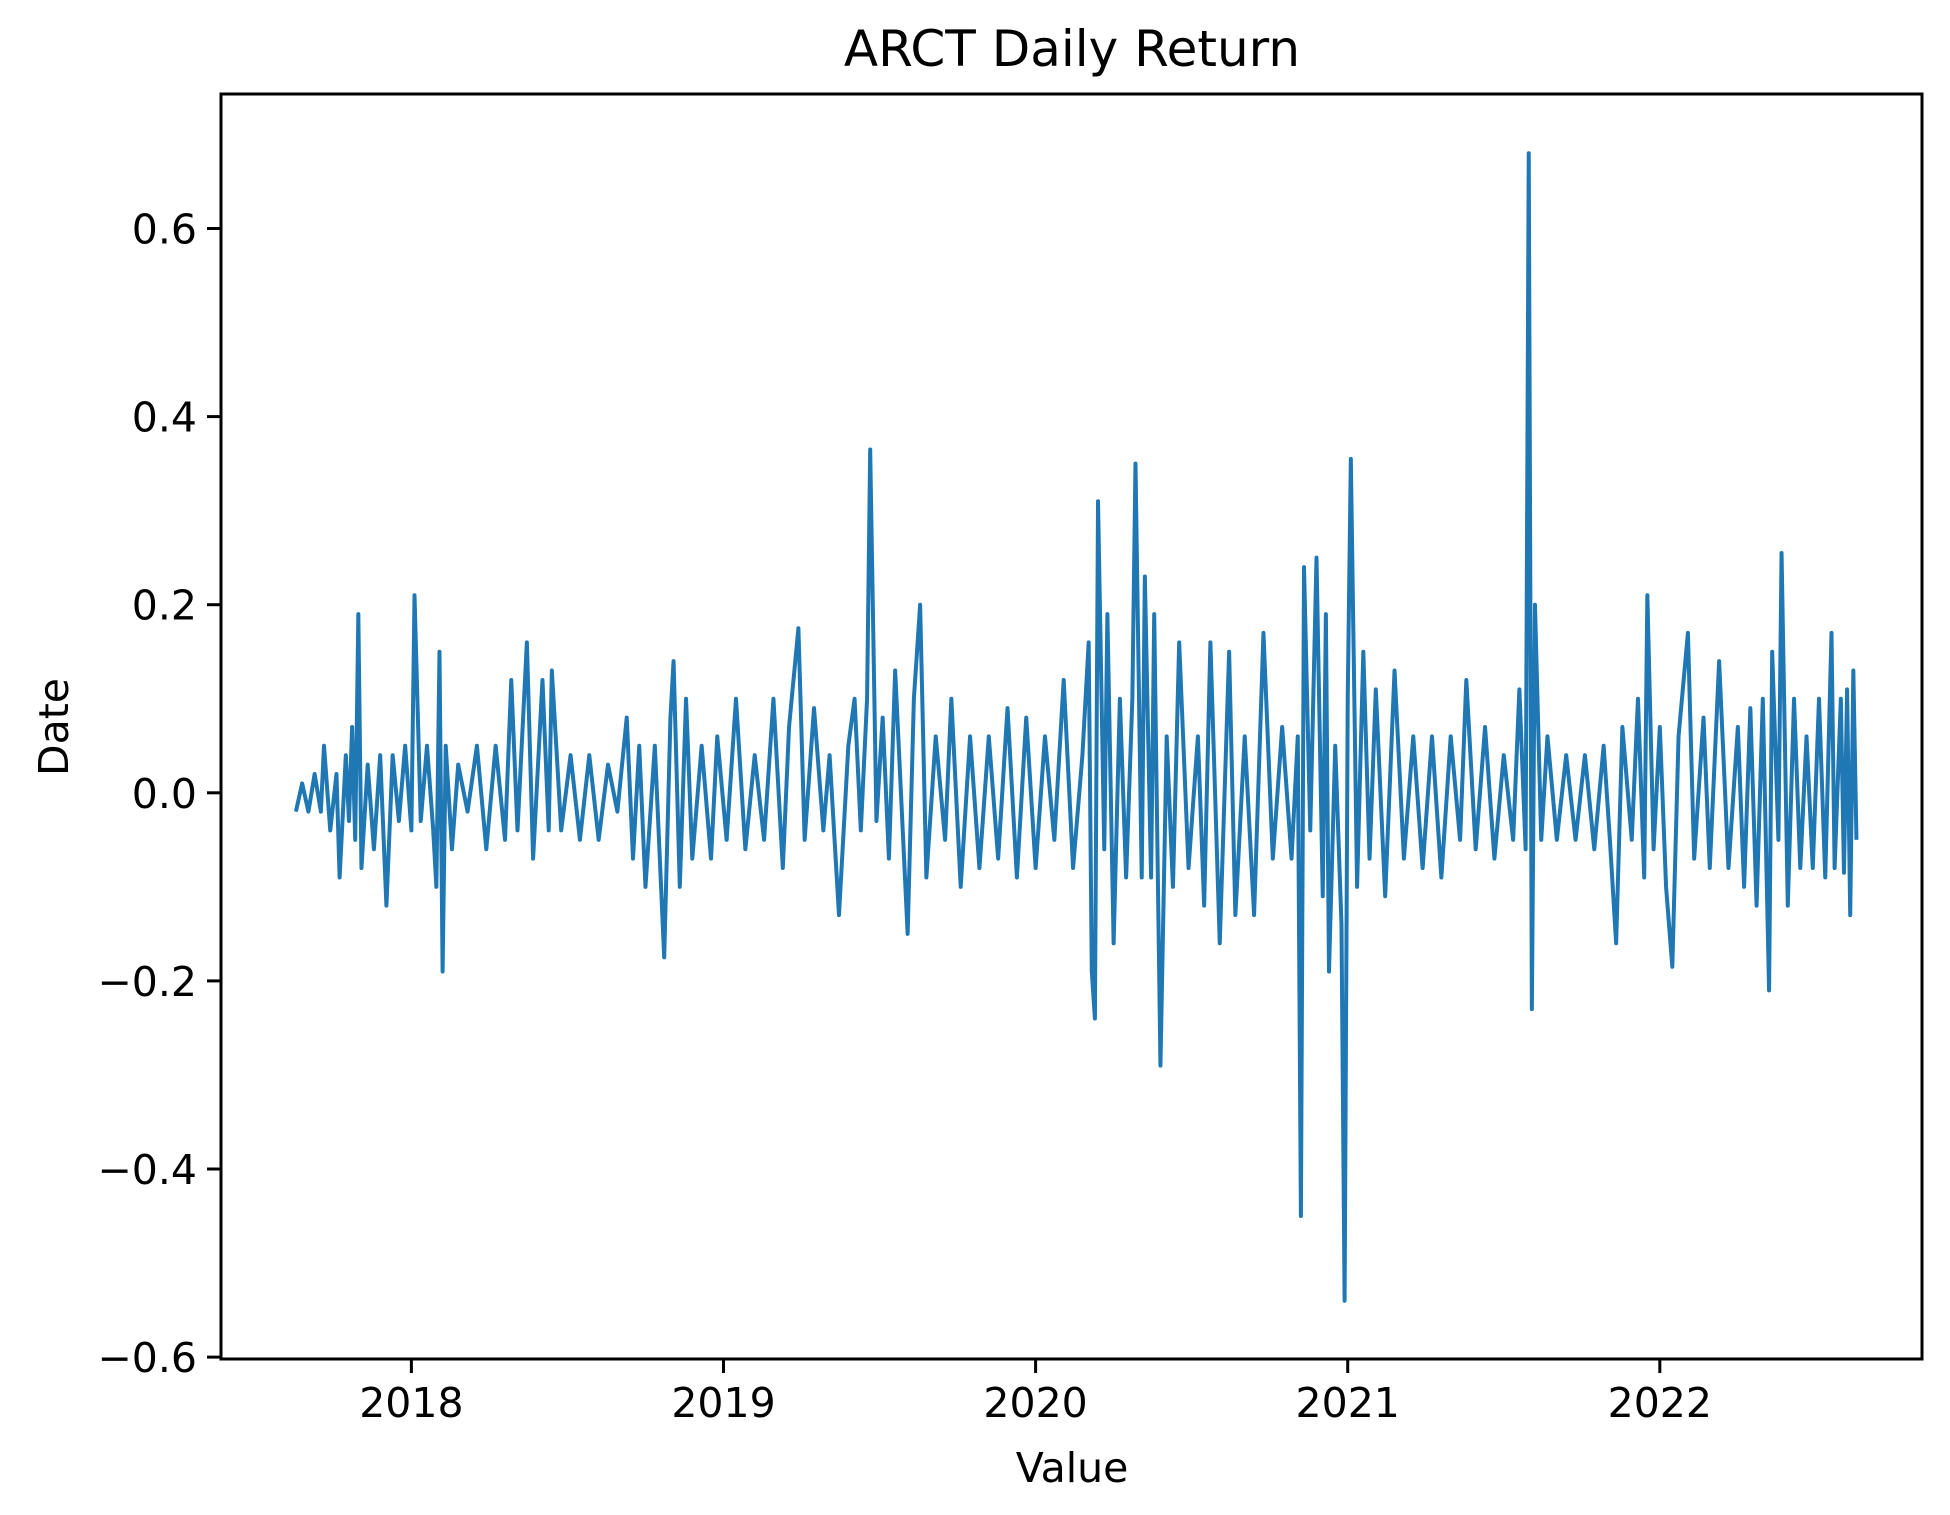  Describe the element at coordinates (1072, 49) in the screenshot. I see `chart-title: ARCT Daily Return` at that location.